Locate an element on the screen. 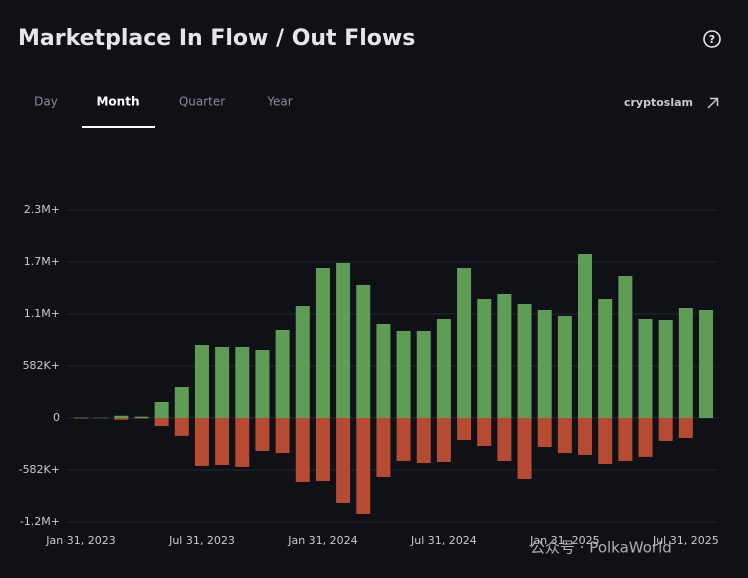 This screenshot has height=578, width=748. x-tick-label: Jul 31, 2023 is located at coordinates (201, 540).